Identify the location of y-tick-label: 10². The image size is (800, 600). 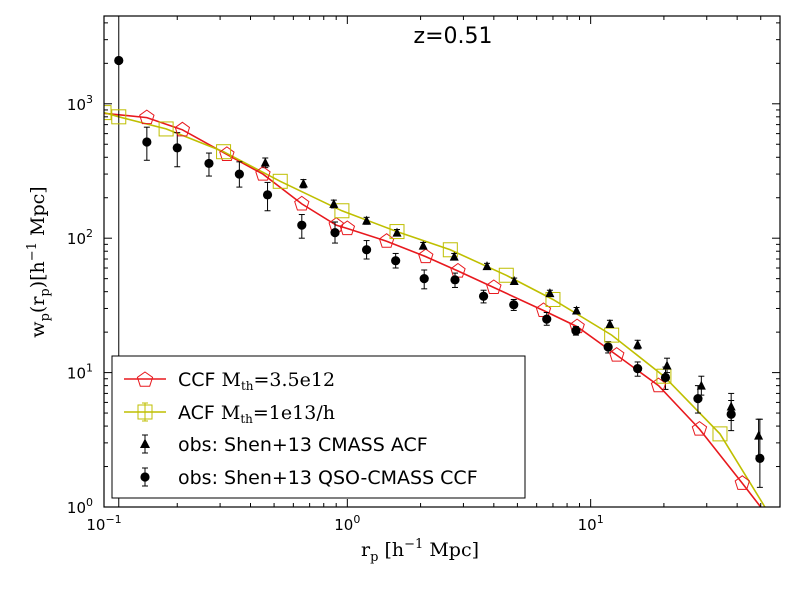
(80, 237).